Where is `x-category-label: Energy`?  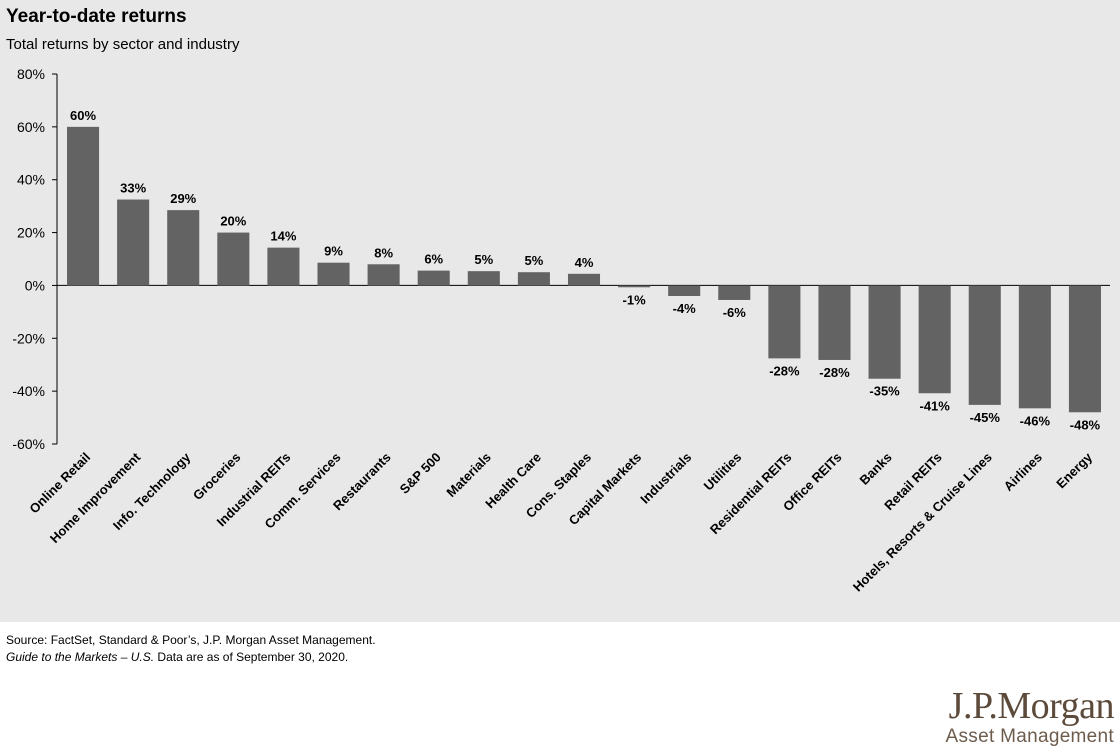
x-category-label: Energy is located at coordinates (1074, 470).